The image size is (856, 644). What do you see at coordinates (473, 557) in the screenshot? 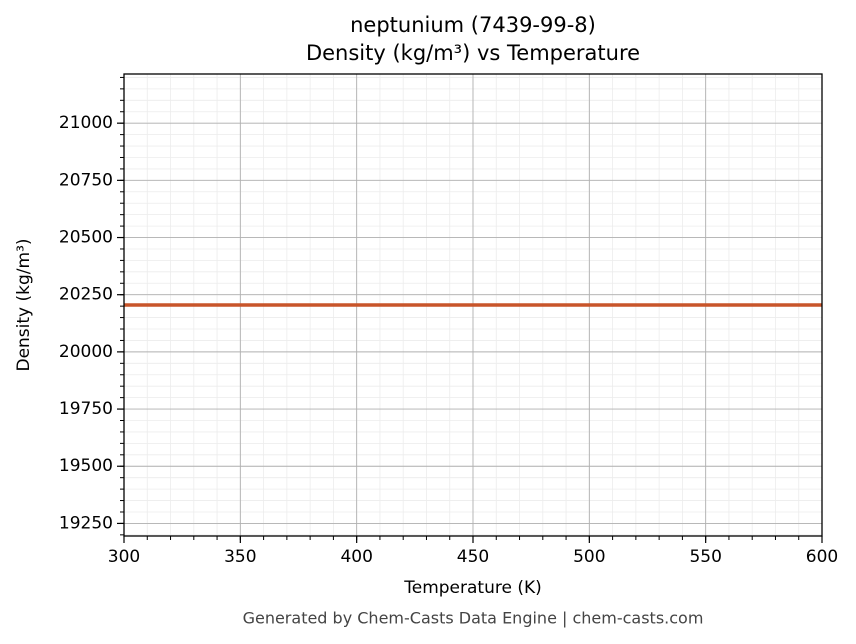
I see `x-tick-label: 450` at bounding box center [473, 557].